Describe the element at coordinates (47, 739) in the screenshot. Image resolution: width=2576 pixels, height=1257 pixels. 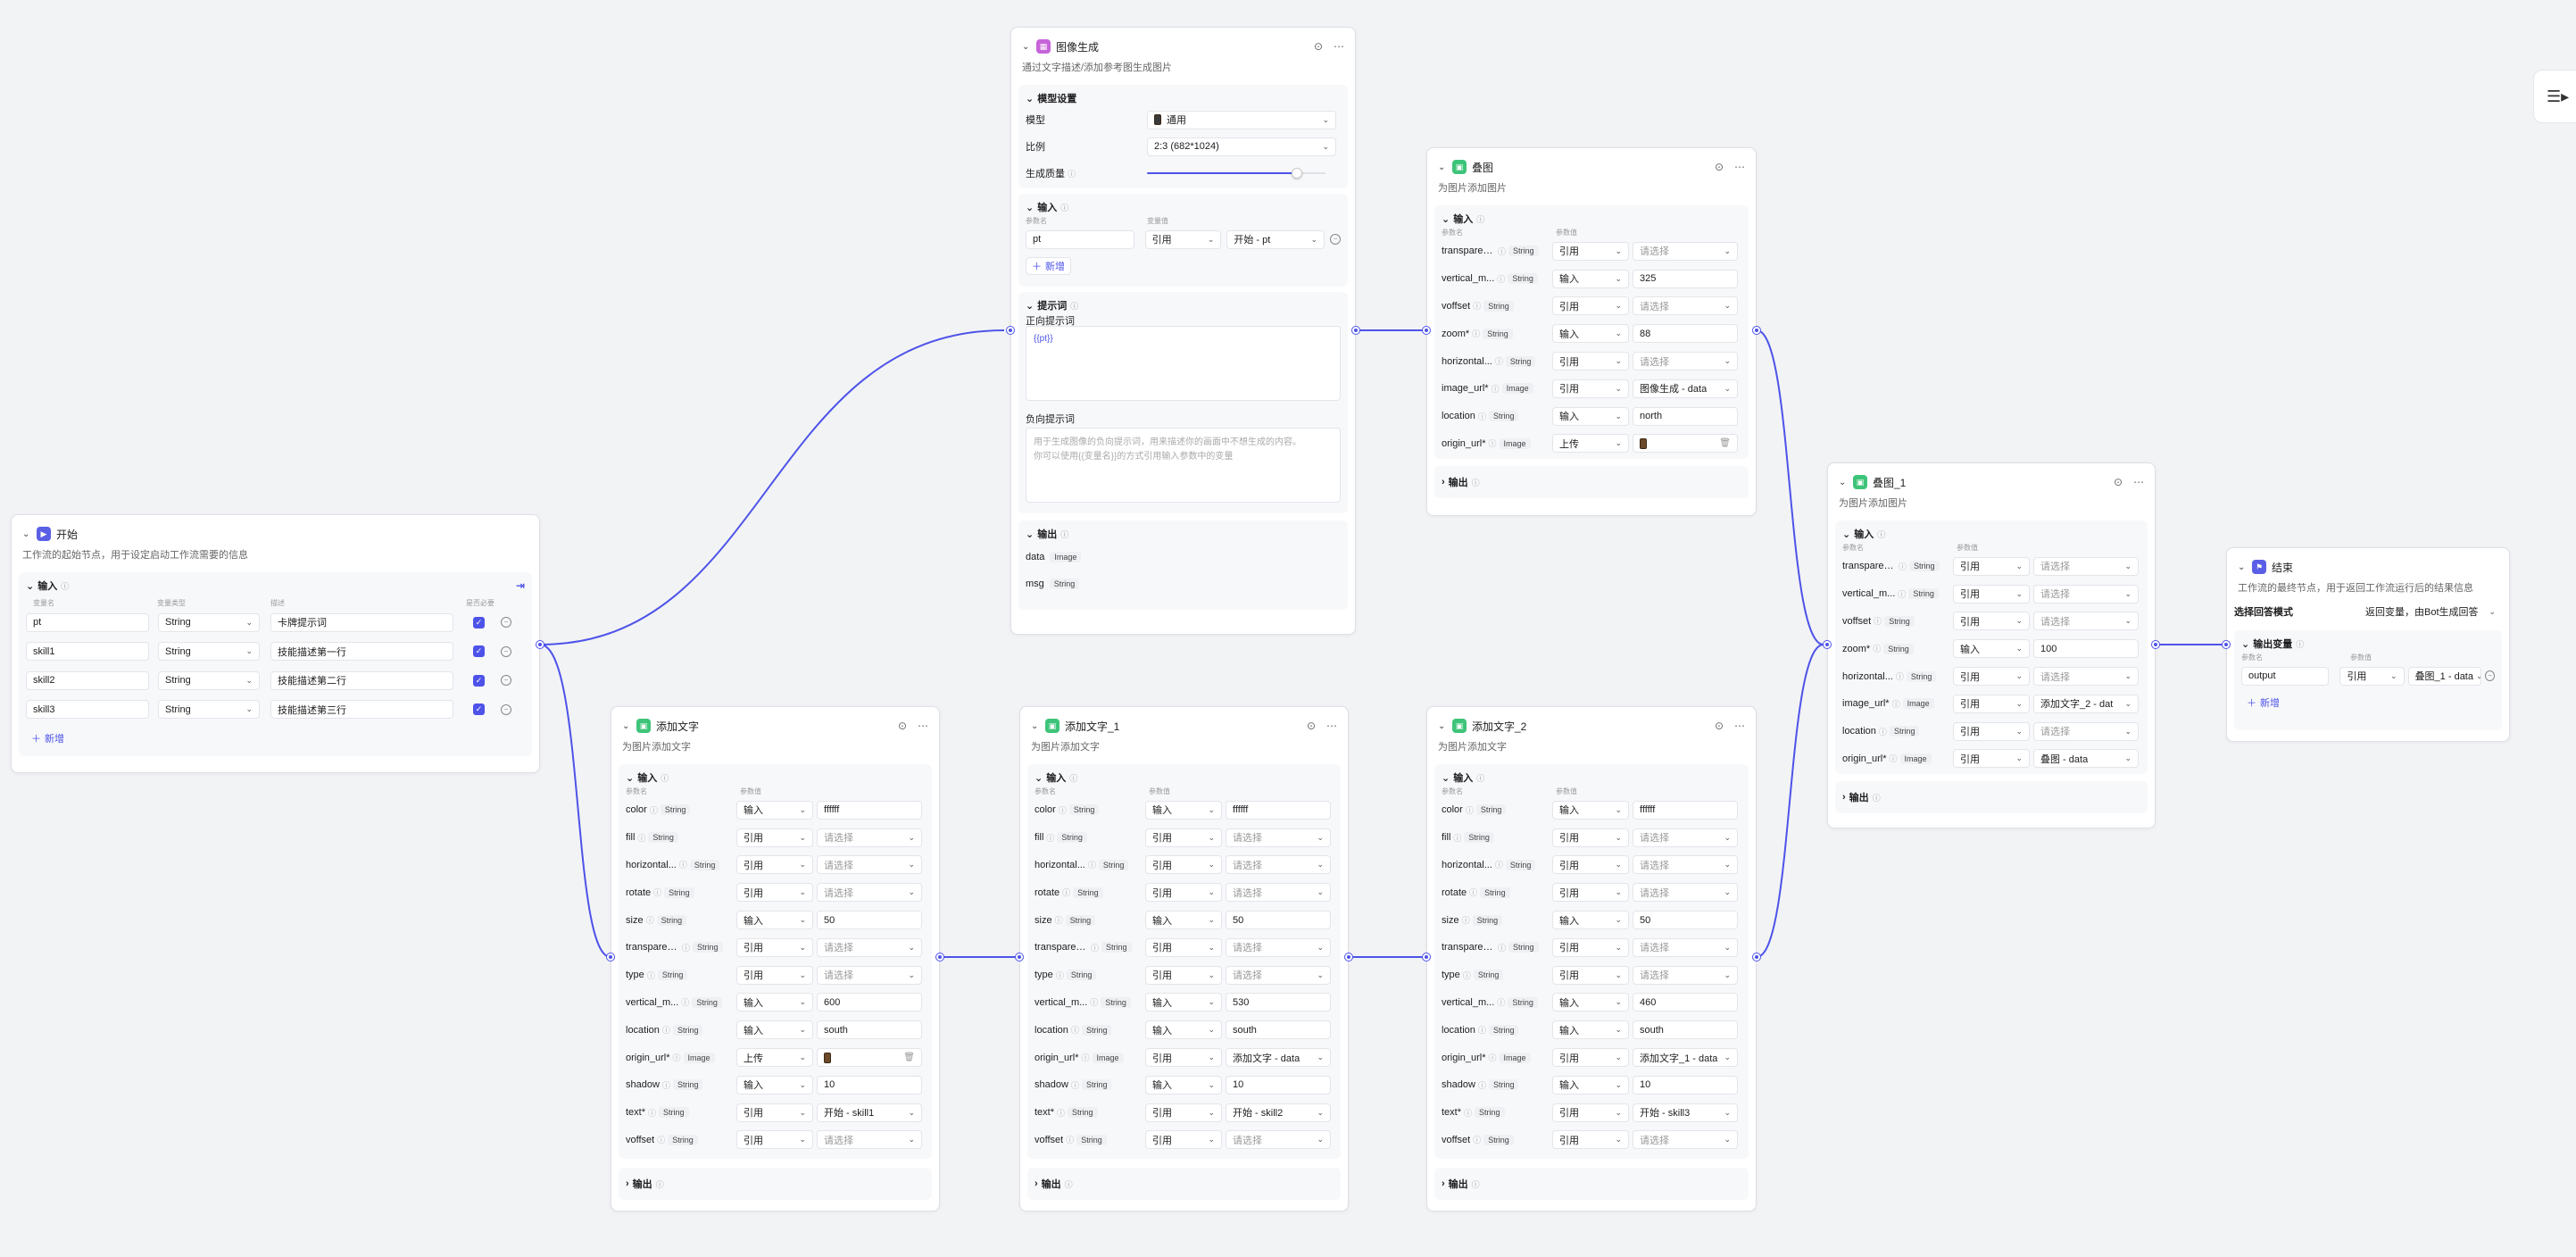
I see `add-variable-button: ＋新增` at that location.